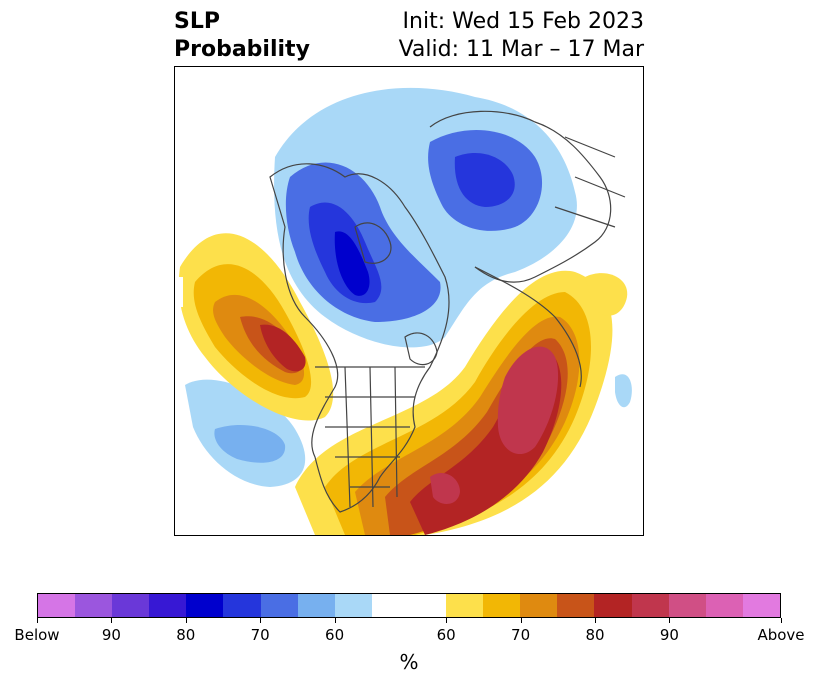 The height and width of the screenshot is (686, 819). I want to click on title-product: Probability, so click(242, 49).